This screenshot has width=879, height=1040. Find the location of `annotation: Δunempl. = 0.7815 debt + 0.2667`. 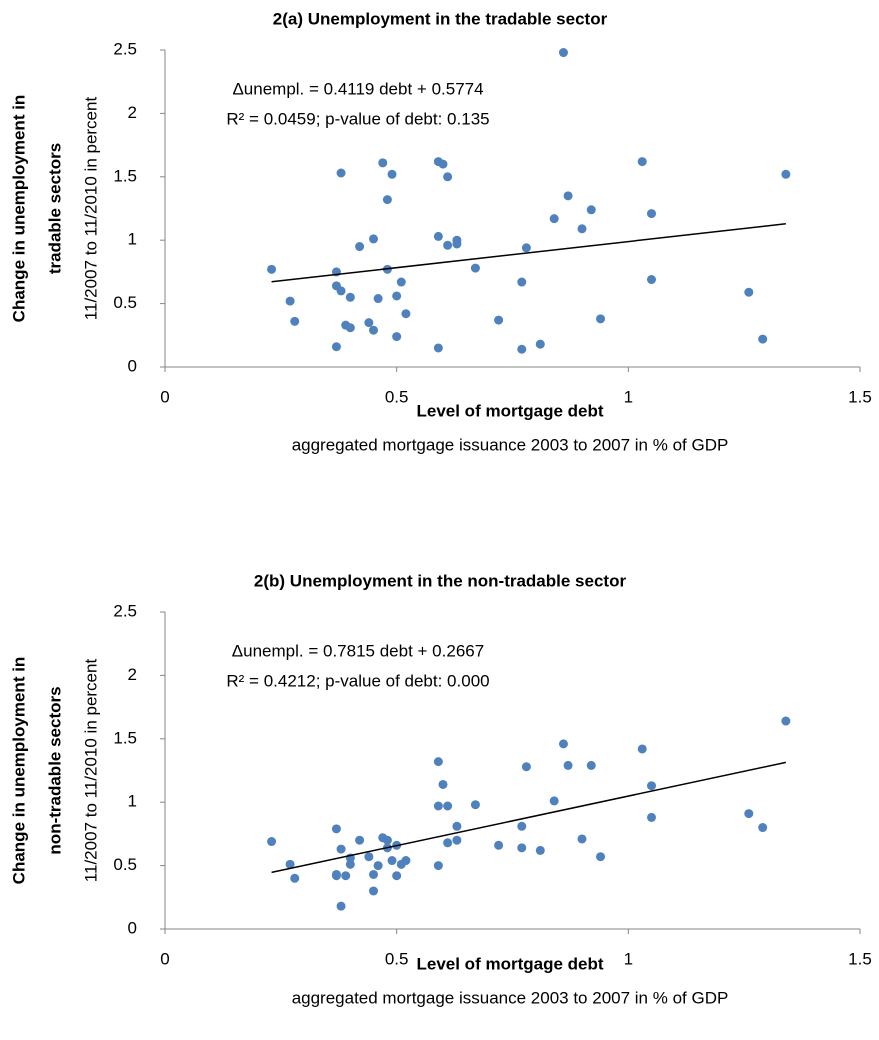

annotation: Δunempl. = 0.7815 debt + 0.2667 is located at coordinates (358, 650).